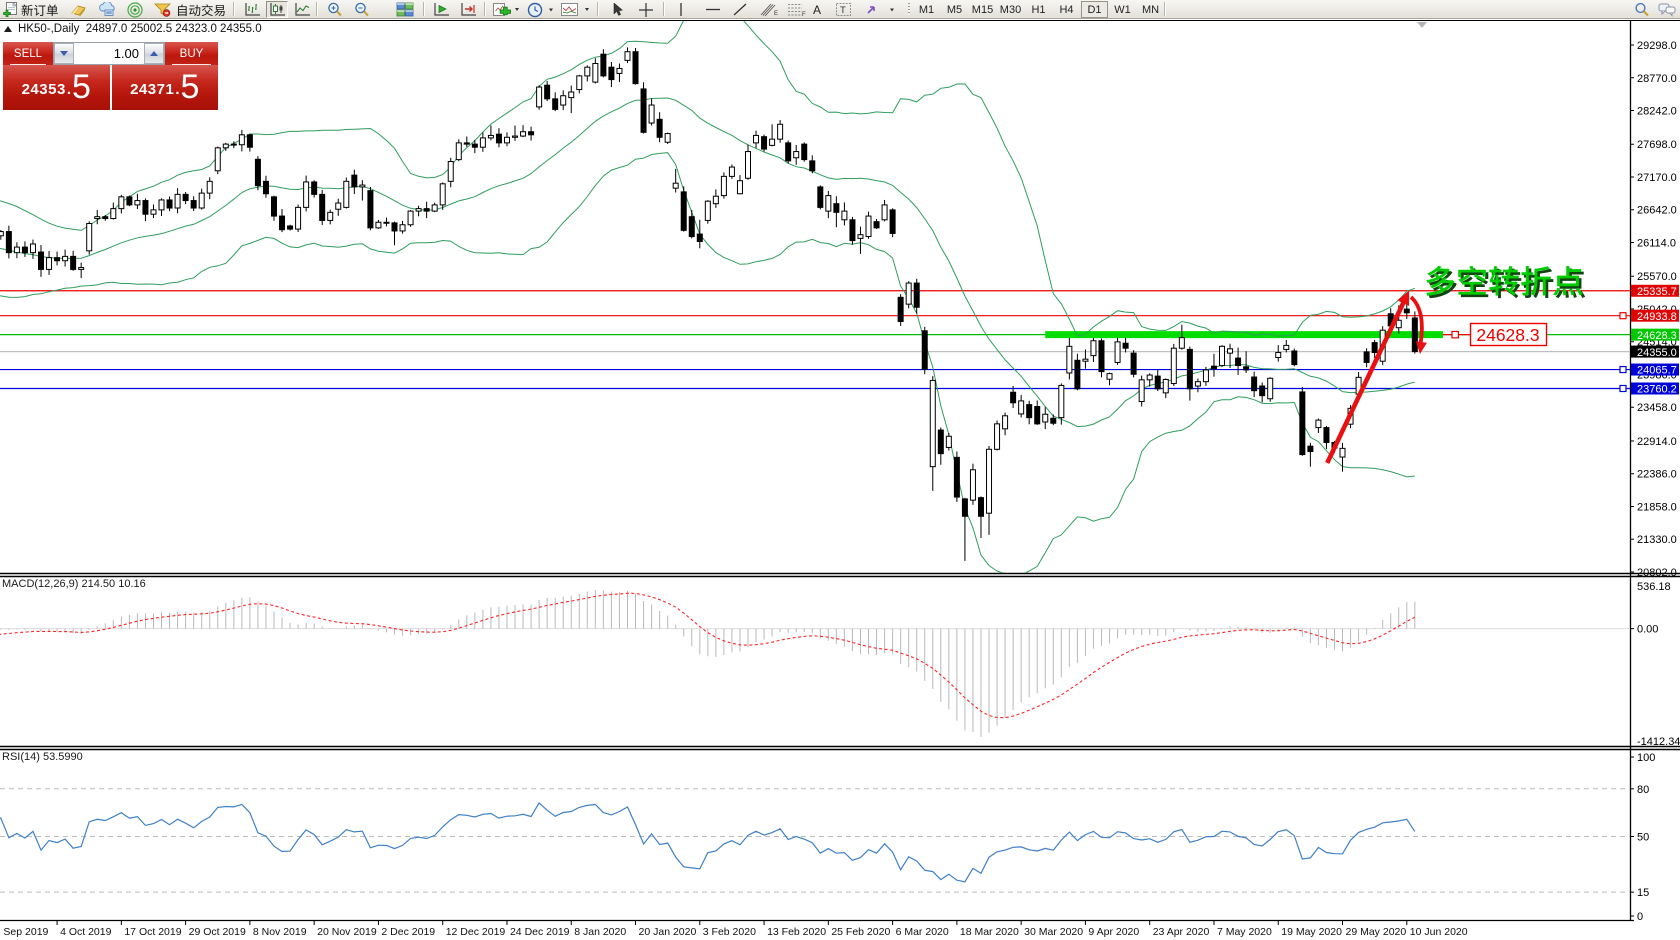 Image resolution: width=1680 pixels, height=940 pixels. Describe the element at coordinates (575, 9) in the screenshot. I see `templates-button` at that location.